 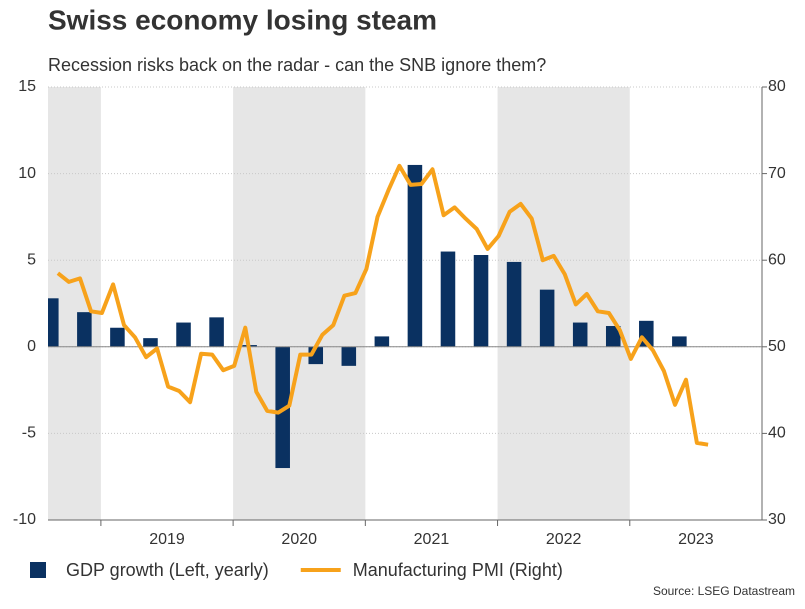 What do you see at coordinates (696, 539) in the screenshot?
I see `x-tick-label: 2023` at bounding box center [696, 539].